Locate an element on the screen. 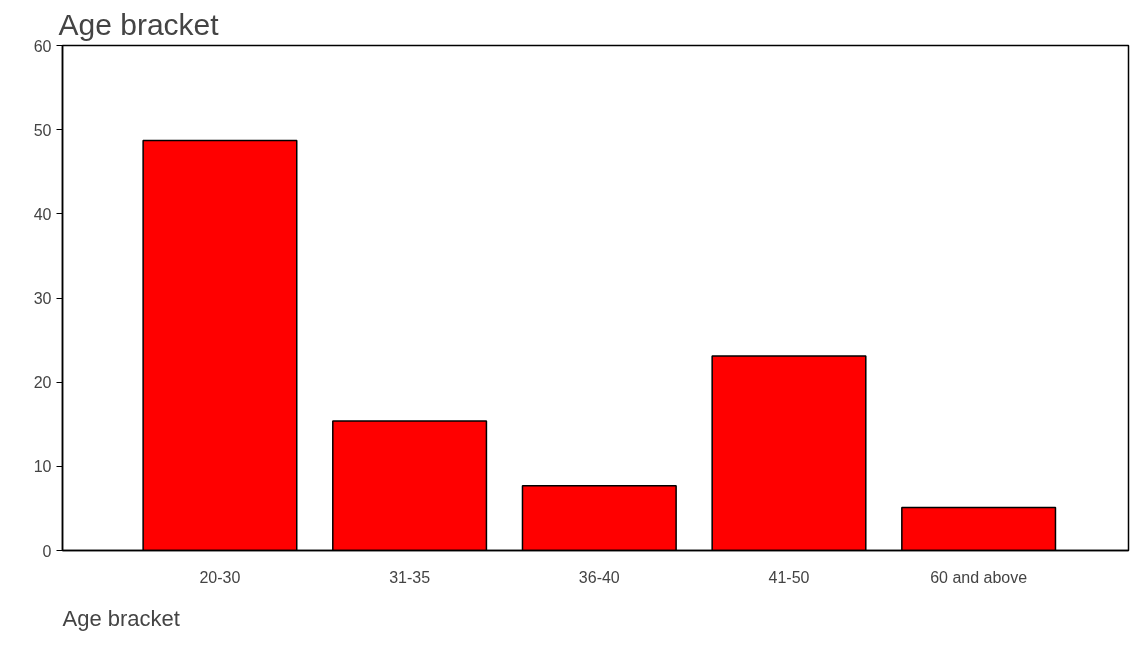 The image size is (1136, 651). x-tick-label: 20-30 is located at coordinates (220, 577).